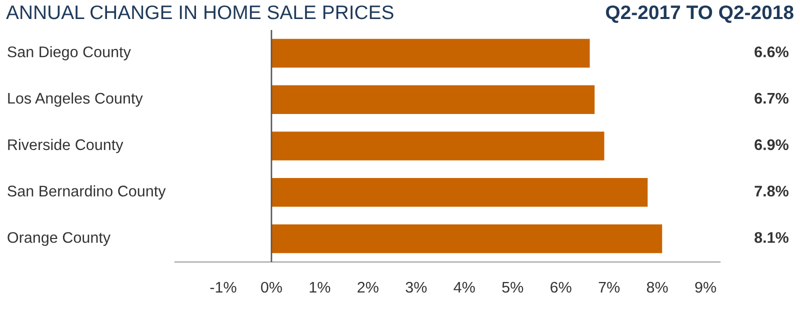  I want to click on chart-title: ANNUAL CHANGE IN HOME SALE PRICES, so click(200, 12).